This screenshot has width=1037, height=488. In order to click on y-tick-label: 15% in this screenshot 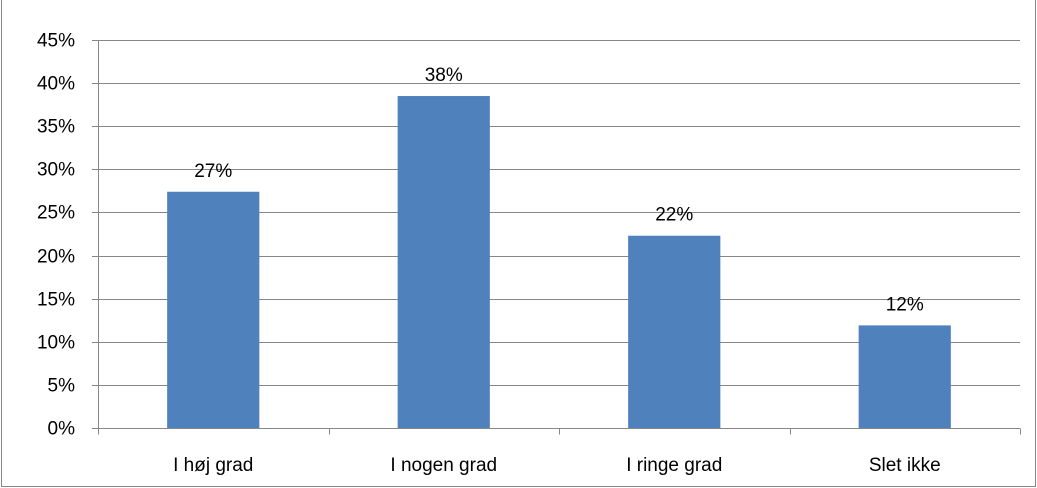, I will do `click(56, 300)`.